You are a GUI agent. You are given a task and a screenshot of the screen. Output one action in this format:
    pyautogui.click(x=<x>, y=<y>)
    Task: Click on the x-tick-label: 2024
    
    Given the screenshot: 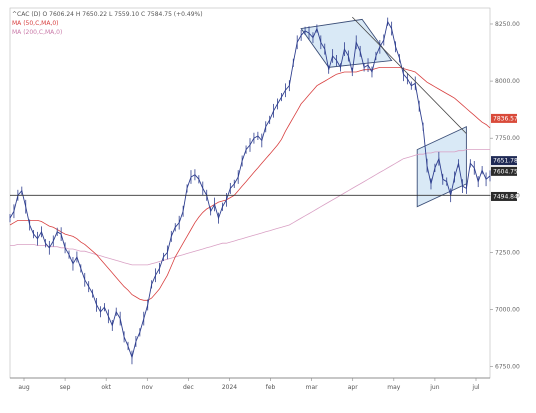 What is the action you would take?
    pyautogui.click(x=229, y=387)
    